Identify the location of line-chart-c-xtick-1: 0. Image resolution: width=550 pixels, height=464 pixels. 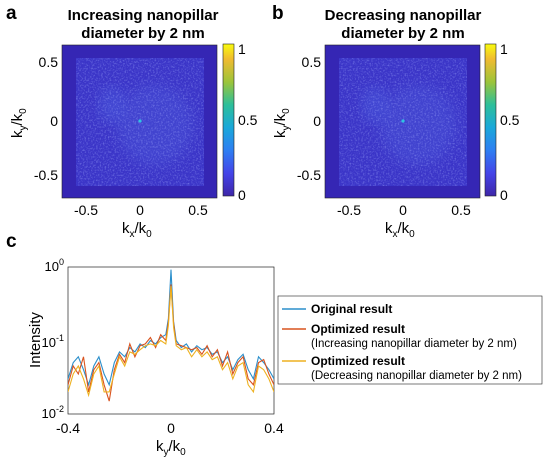
(171, 428).